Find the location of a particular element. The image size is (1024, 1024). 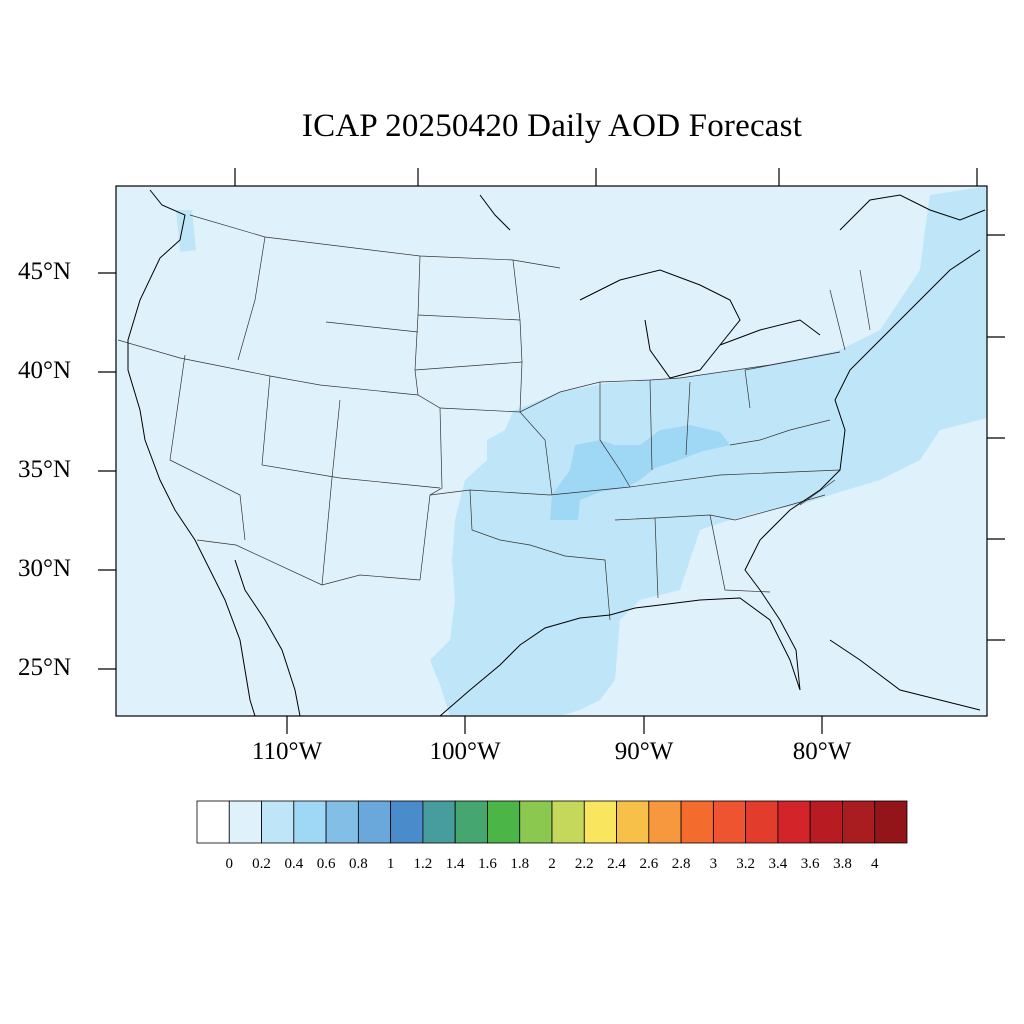

colorbar-tick-label: 2.2 is located at coordinates (584, 864).